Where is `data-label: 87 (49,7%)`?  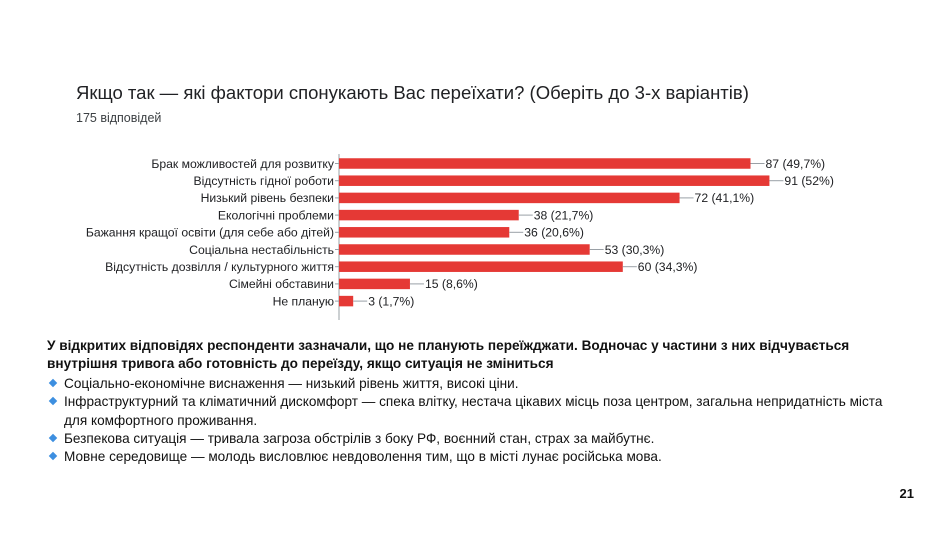 data-label: 87 (49,7%) is located at coordinates (796, 164).